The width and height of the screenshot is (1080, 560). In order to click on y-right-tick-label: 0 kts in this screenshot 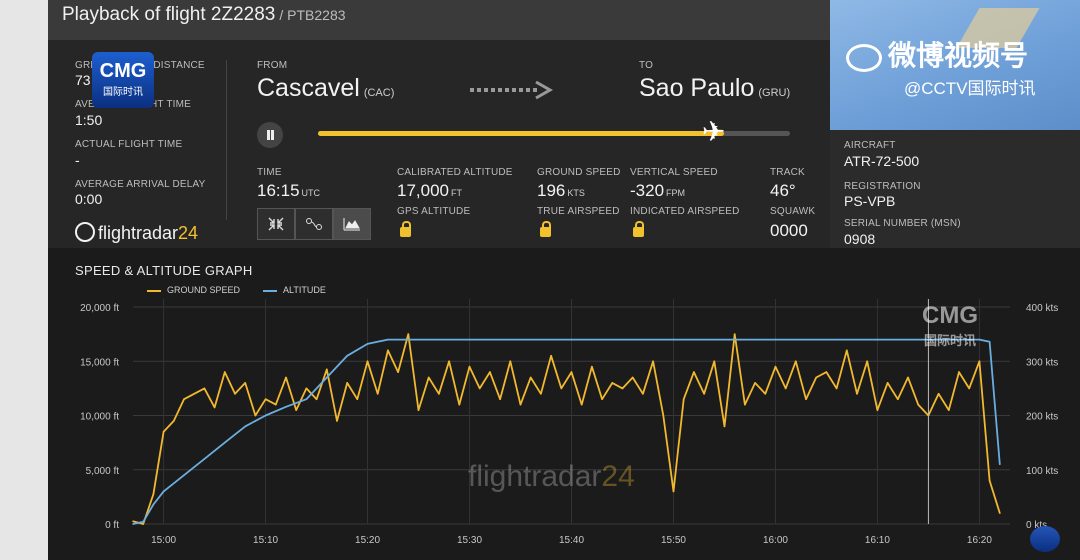, I will do `click(1036, 525)`.